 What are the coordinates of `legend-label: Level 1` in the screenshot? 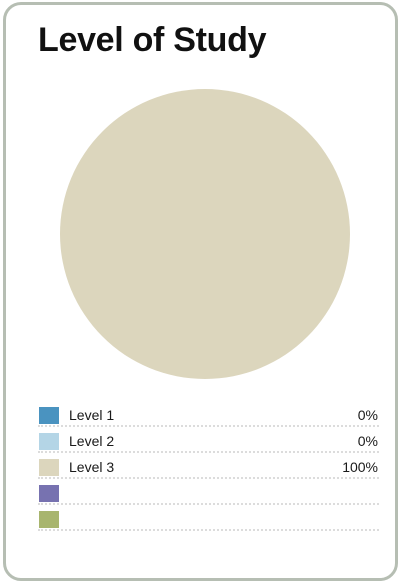 It's located at (92, 415).